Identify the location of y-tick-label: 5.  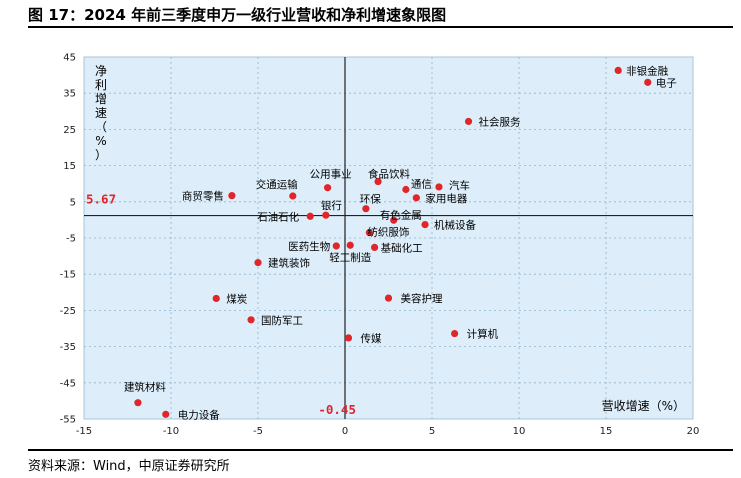
(73, 202).